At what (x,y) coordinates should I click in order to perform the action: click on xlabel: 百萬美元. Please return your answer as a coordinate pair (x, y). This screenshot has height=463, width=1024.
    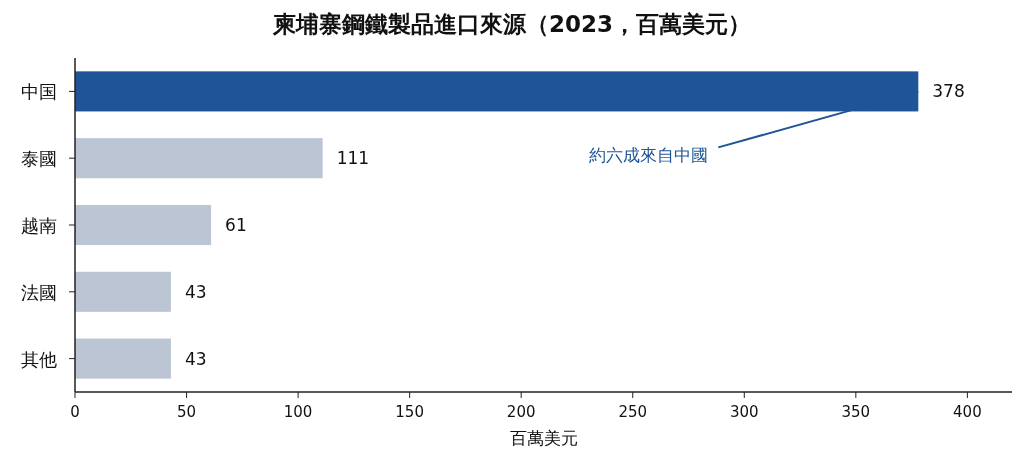
    Looking at the image, I should click on (543, 438).